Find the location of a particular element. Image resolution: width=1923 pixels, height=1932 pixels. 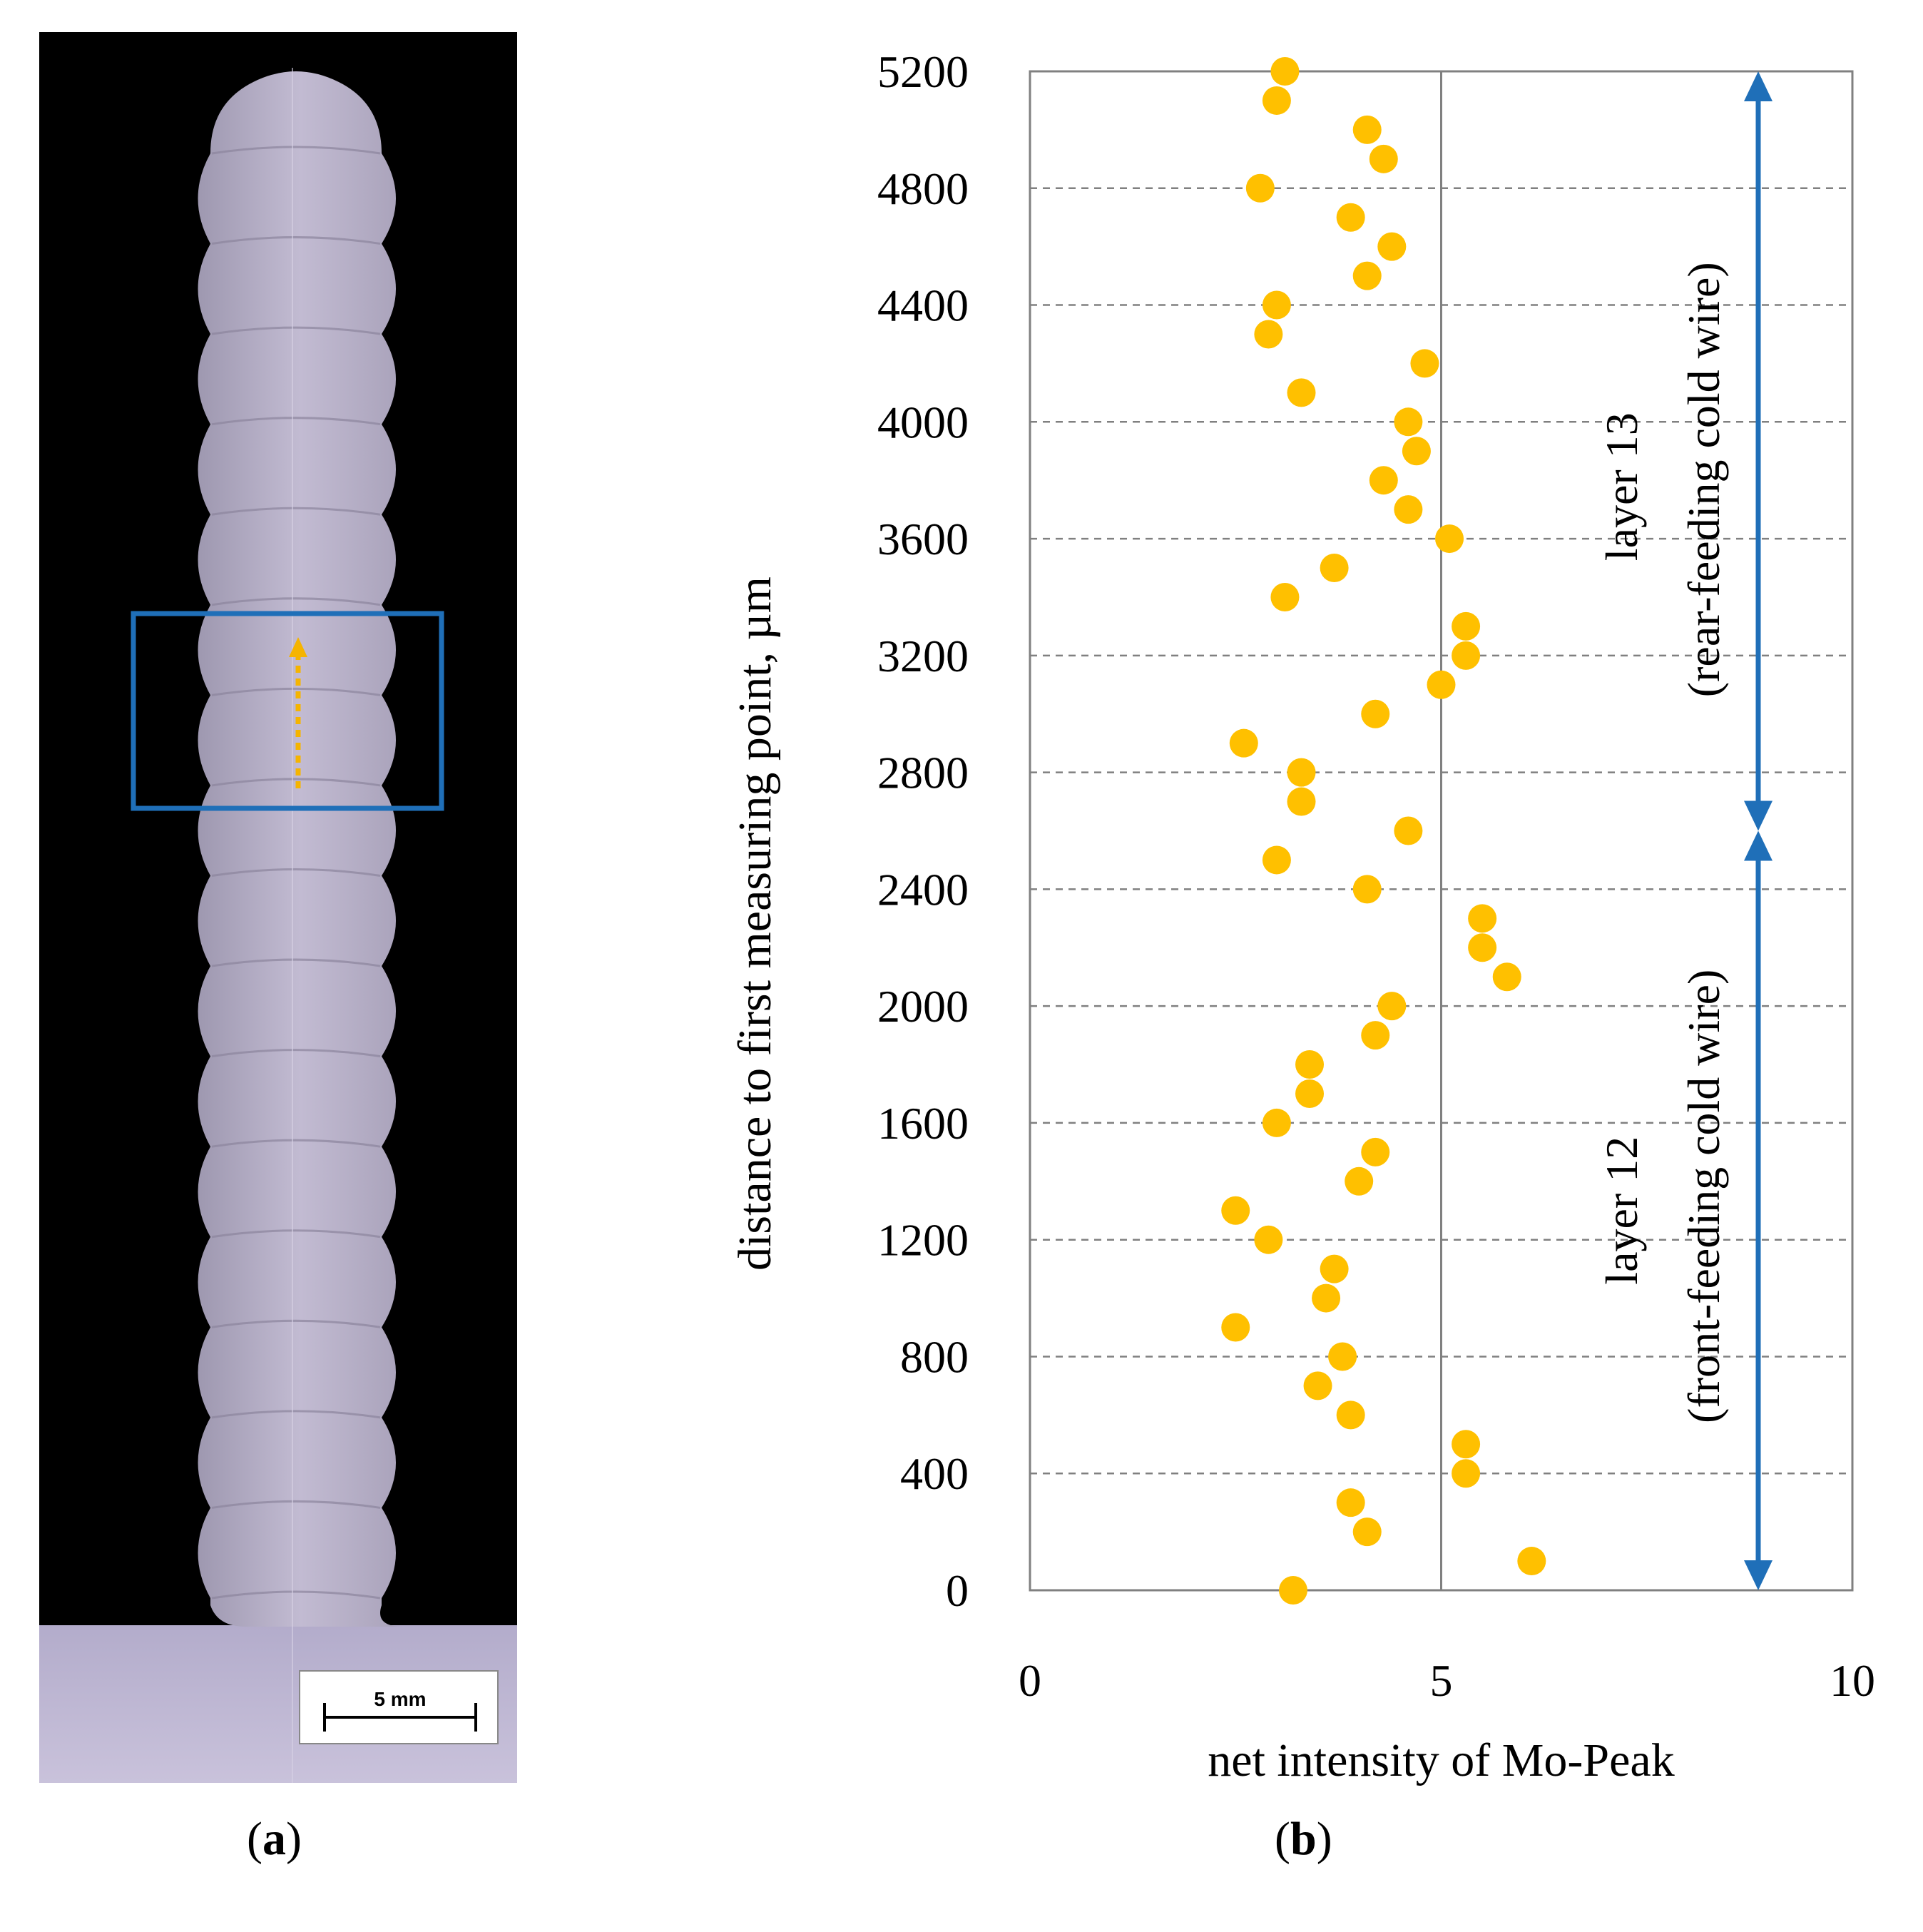

x-axis-title: net intensity of Mo-Peak is located at coordinates (1441, 1760).